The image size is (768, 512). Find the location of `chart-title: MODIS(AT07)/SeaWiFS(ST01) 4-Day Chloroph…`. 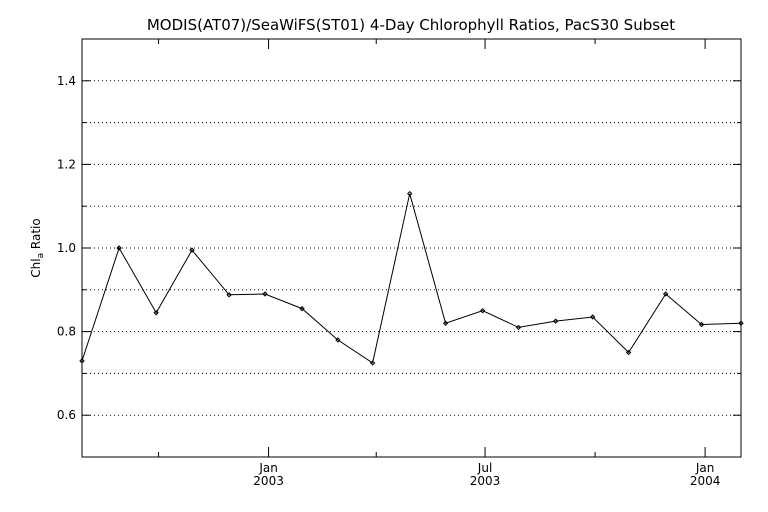

chart-title: MODIS(AT07)/SeaWiFS(ST01) 4-Day Chloroph… is located at coordinates (411, 25).